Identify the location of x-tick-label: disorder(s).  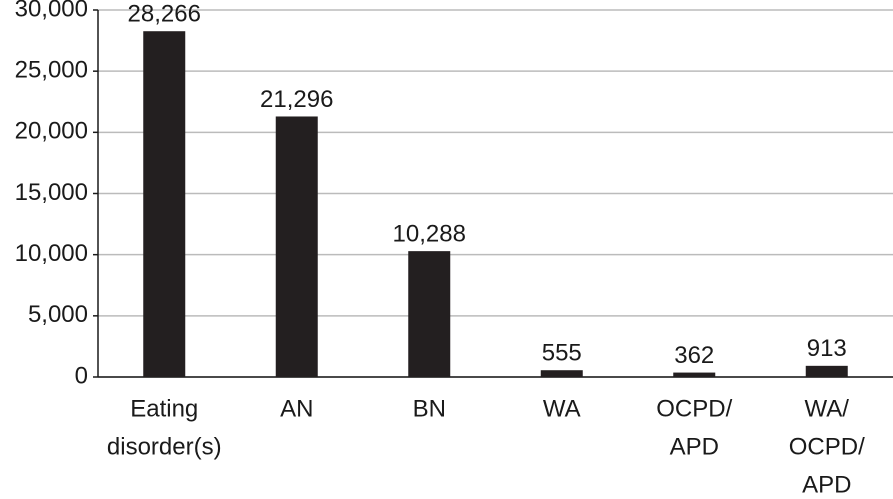
(164, 446).